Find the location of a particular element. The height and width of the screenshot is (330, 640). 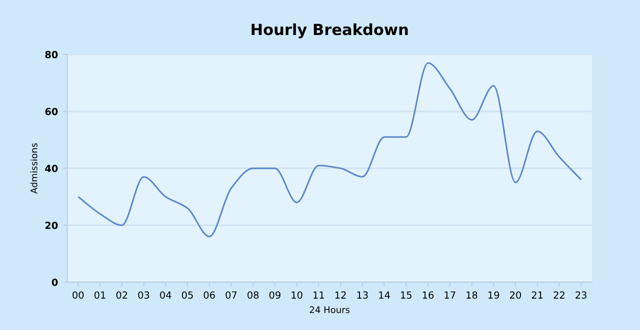

y-tick-label: 0 is located at coordinates (55, 282).